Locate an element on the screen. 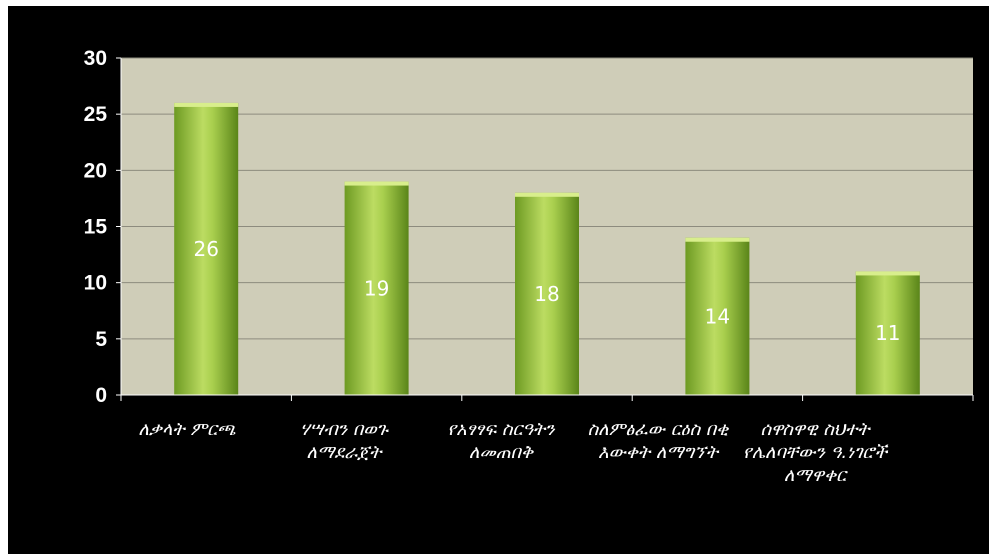 This screenshot has height=560, width=997. data-label: 26 is located at coordinates (205, 249).